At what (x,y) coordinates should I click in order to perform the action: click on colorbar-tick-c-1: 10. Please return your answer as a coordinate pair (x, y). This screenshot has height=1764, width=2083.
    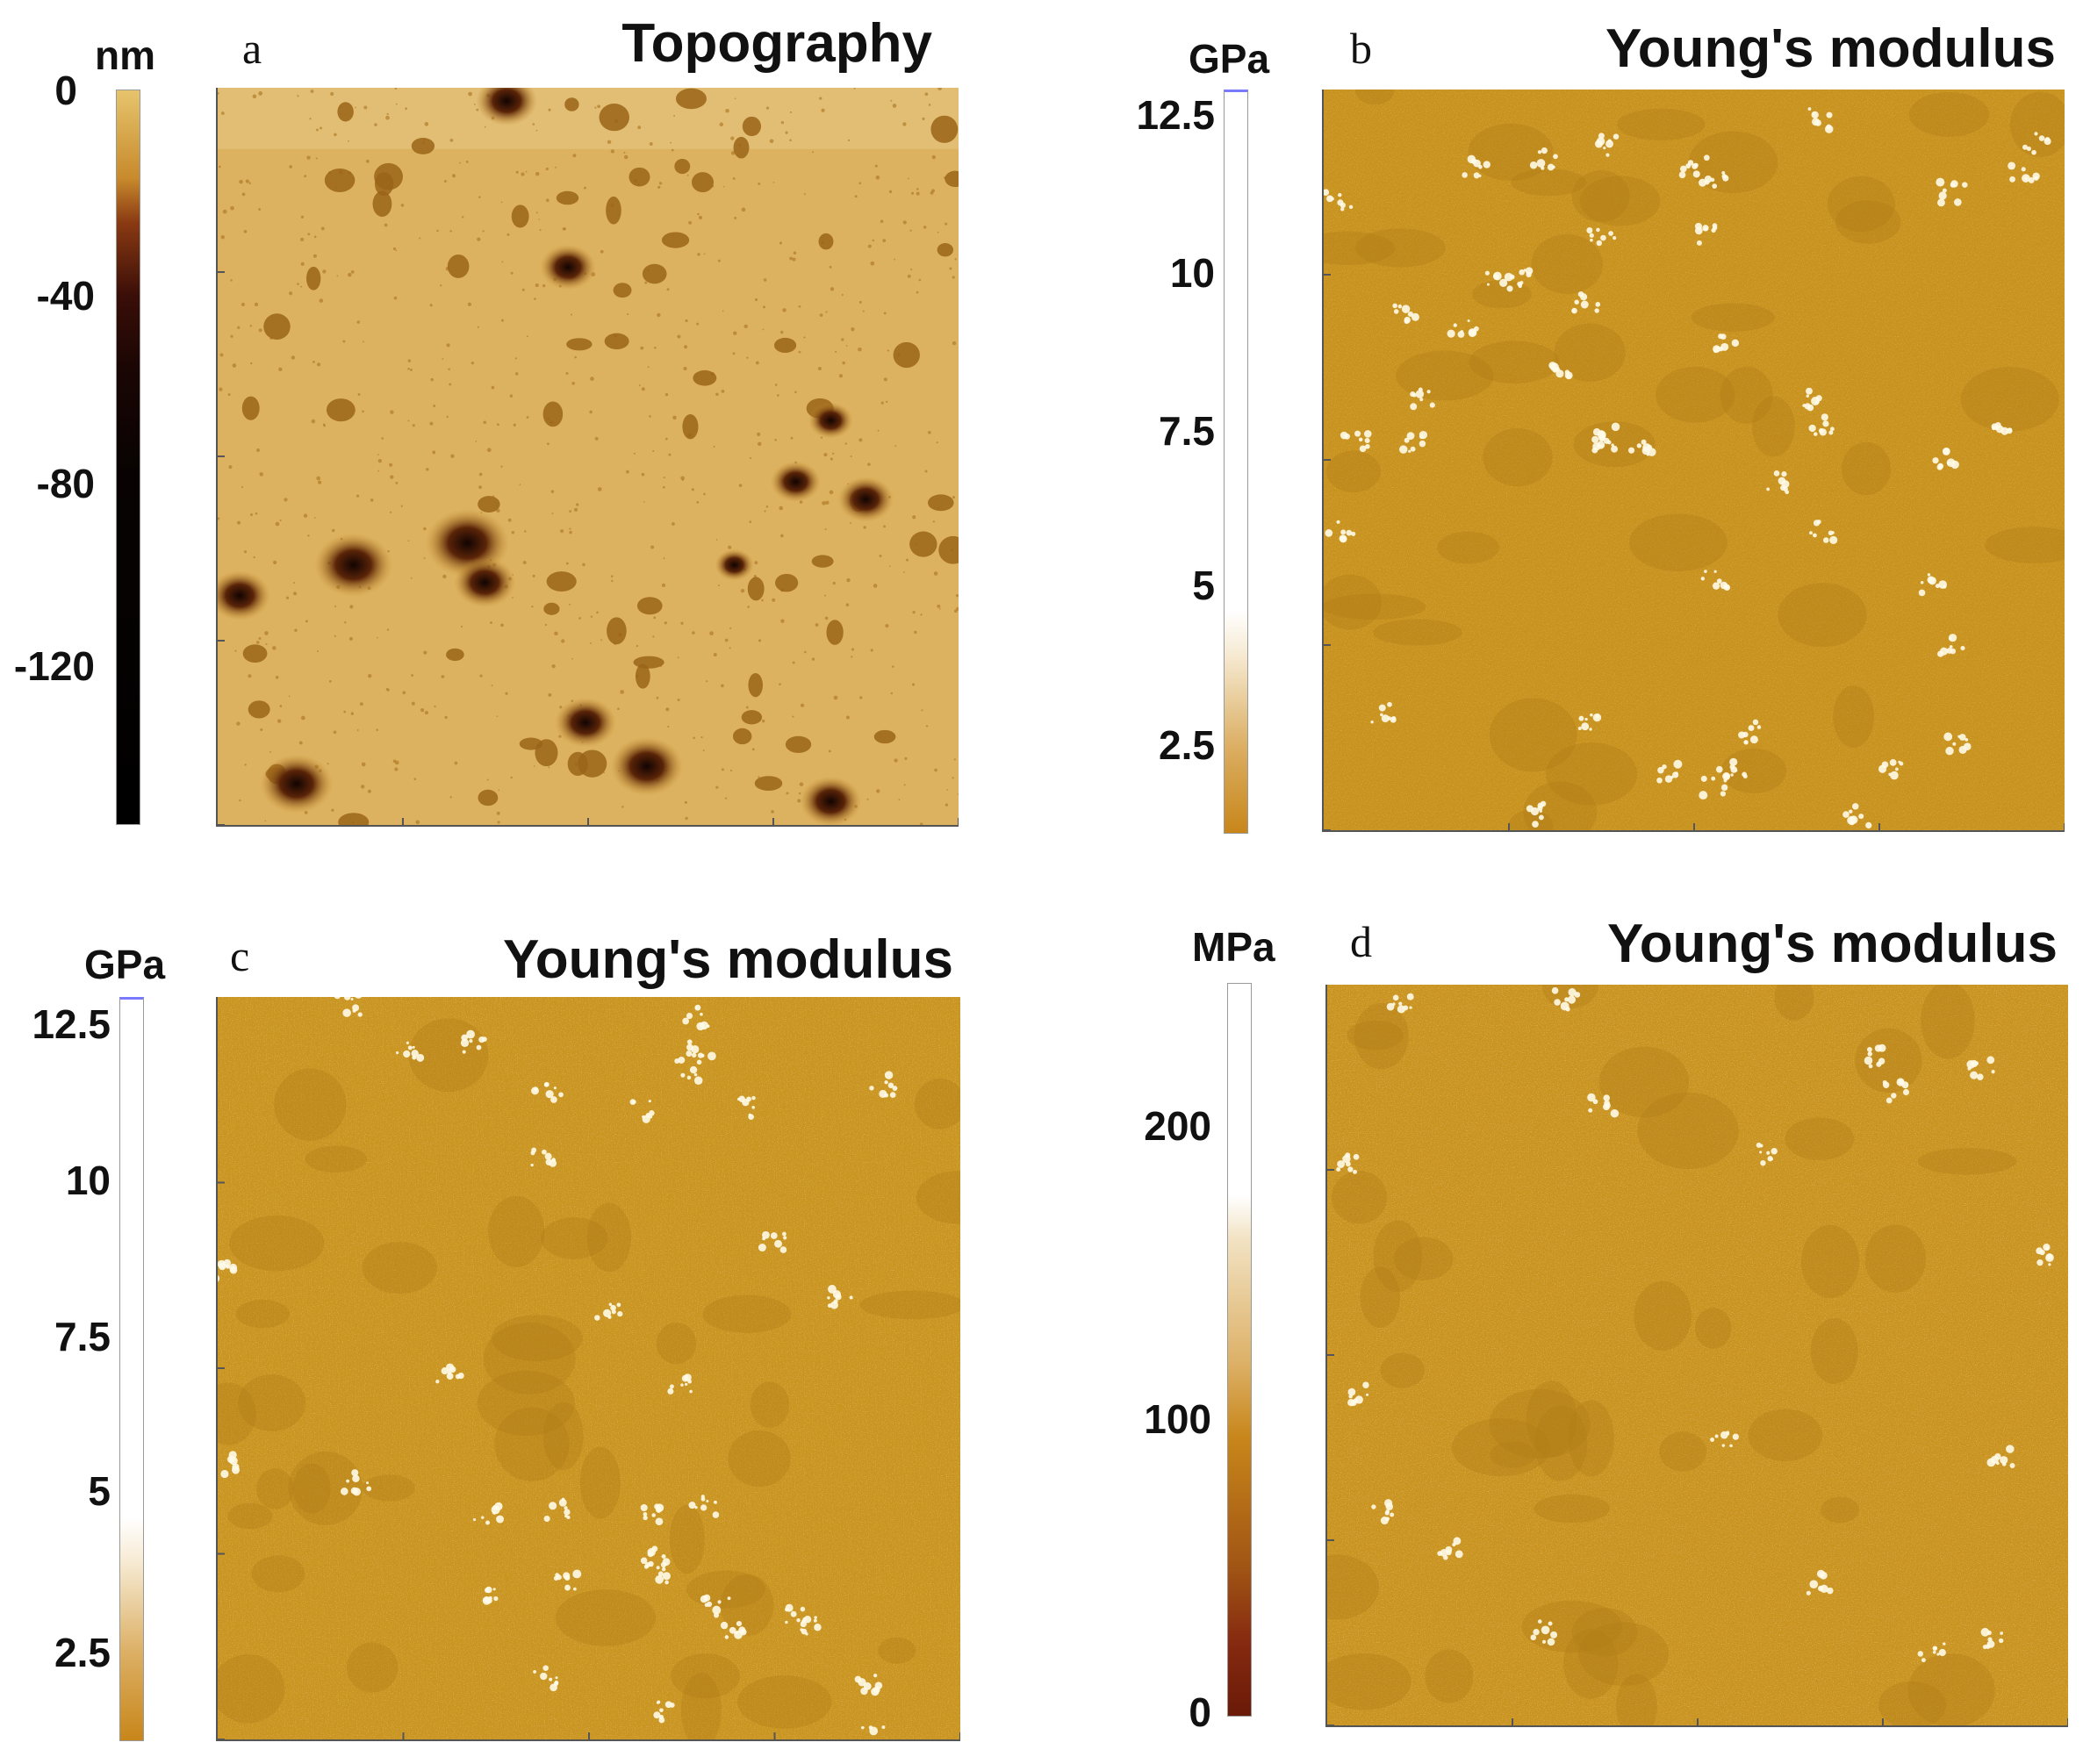
    Looking at the image, I should click on (88, 1180).